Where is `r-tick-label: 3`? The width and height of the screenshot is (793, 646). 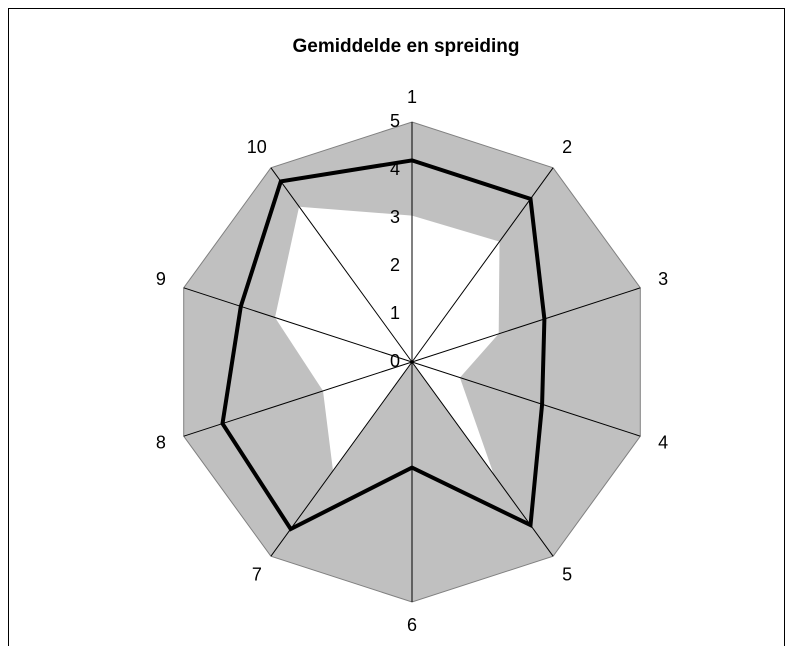
r-tick-label: 3 is located at coordinates (395, 217).